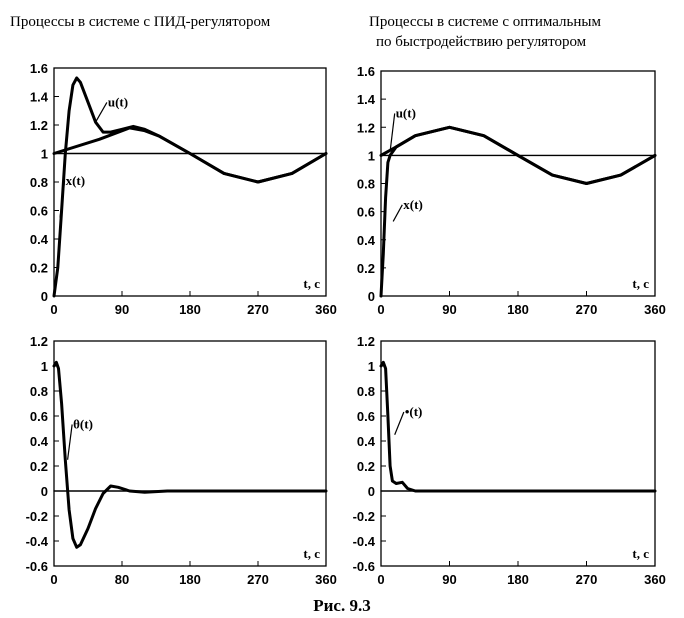 Image resolution: width=684 pixels, height=618 pixels. What do you see at coordinates (518, 426) in the screenshot?
I see `series-line-•(t)` at bounding box center [518, 426].